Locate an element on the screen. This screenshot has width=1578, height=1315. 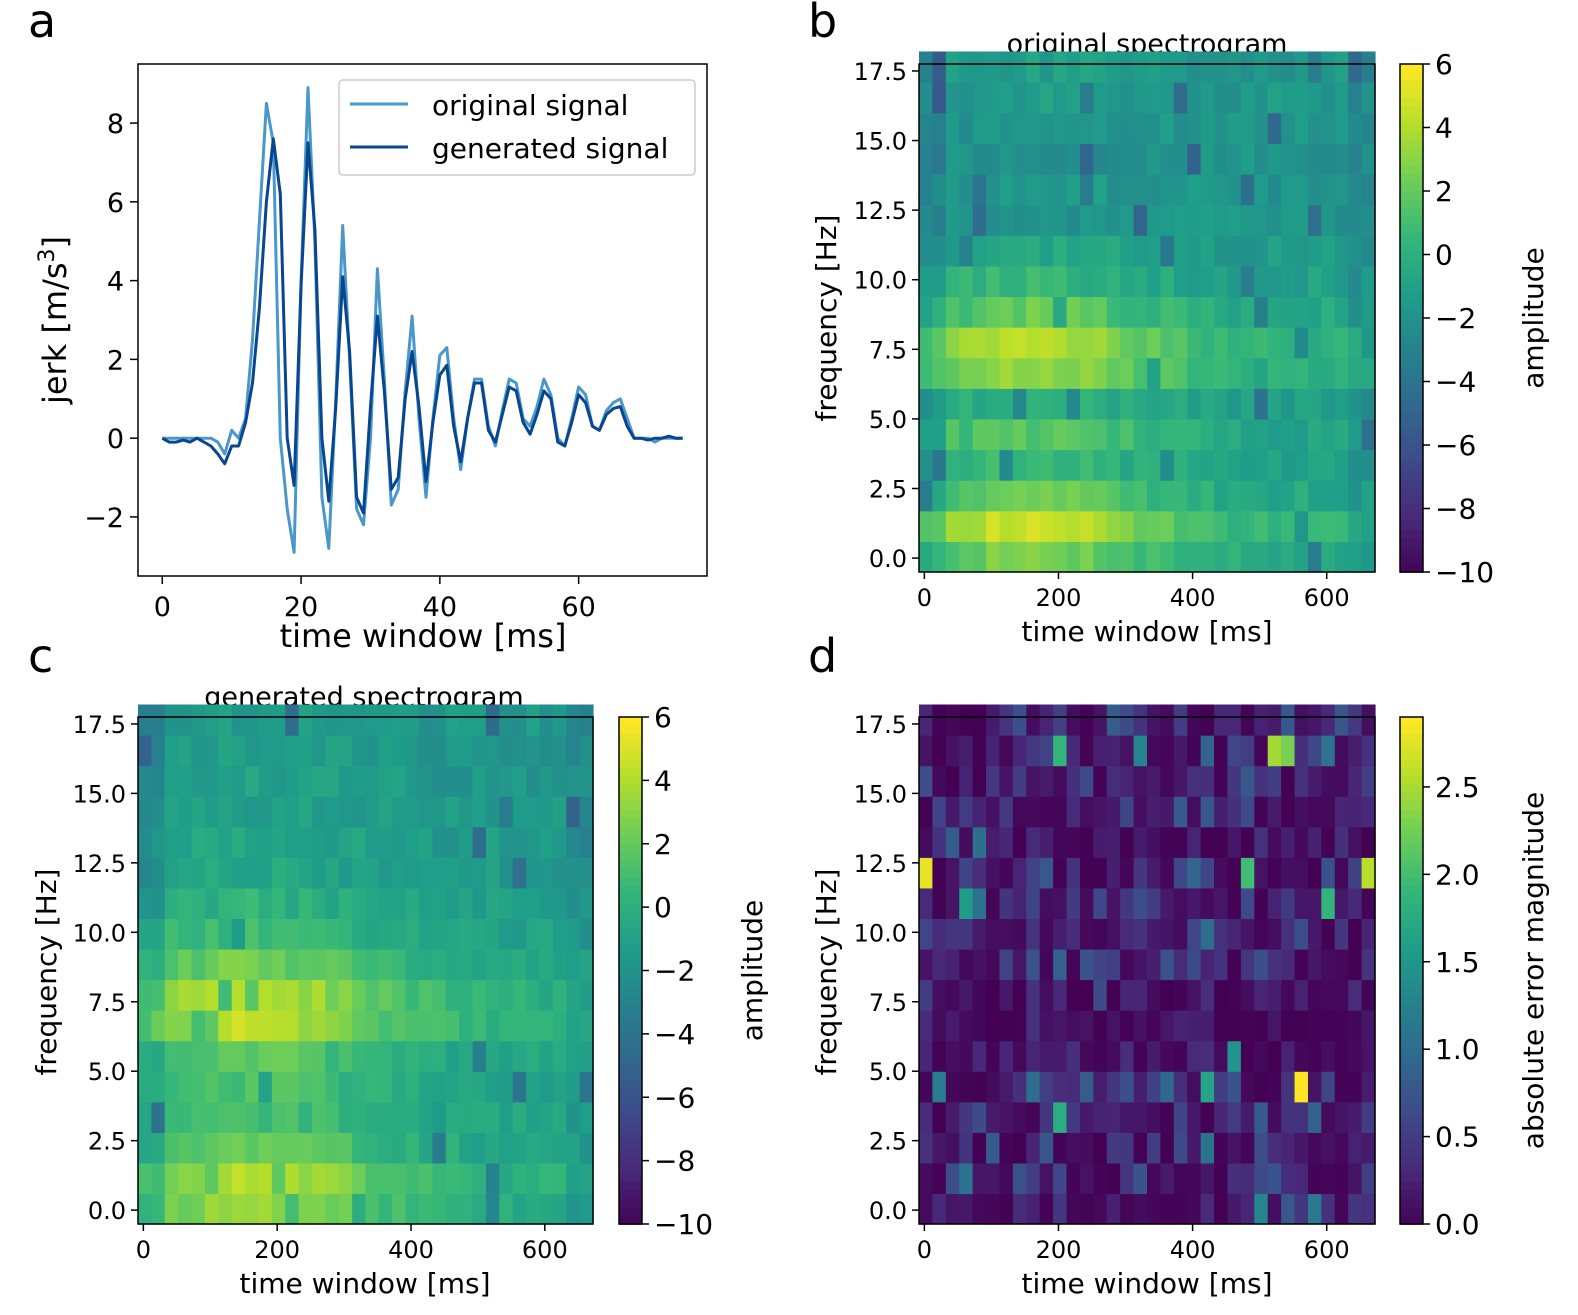
y-tick-label: 4 is located at coordinates (115, 282).